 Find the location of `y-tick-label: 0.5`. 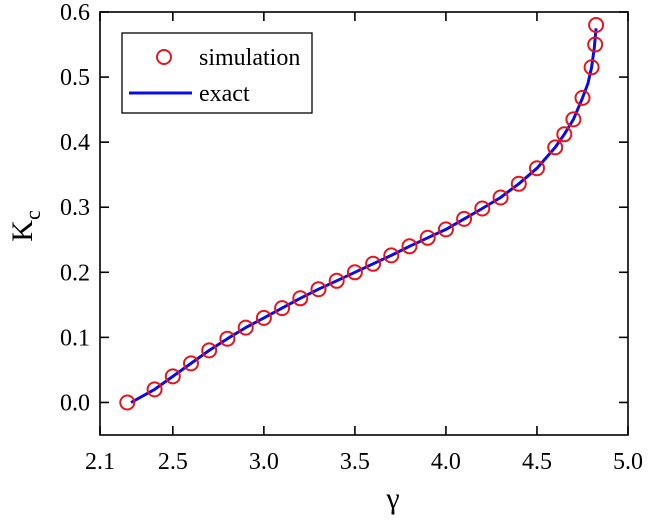

y-tick-label: 0.5 is located at coordinates (75, 78).